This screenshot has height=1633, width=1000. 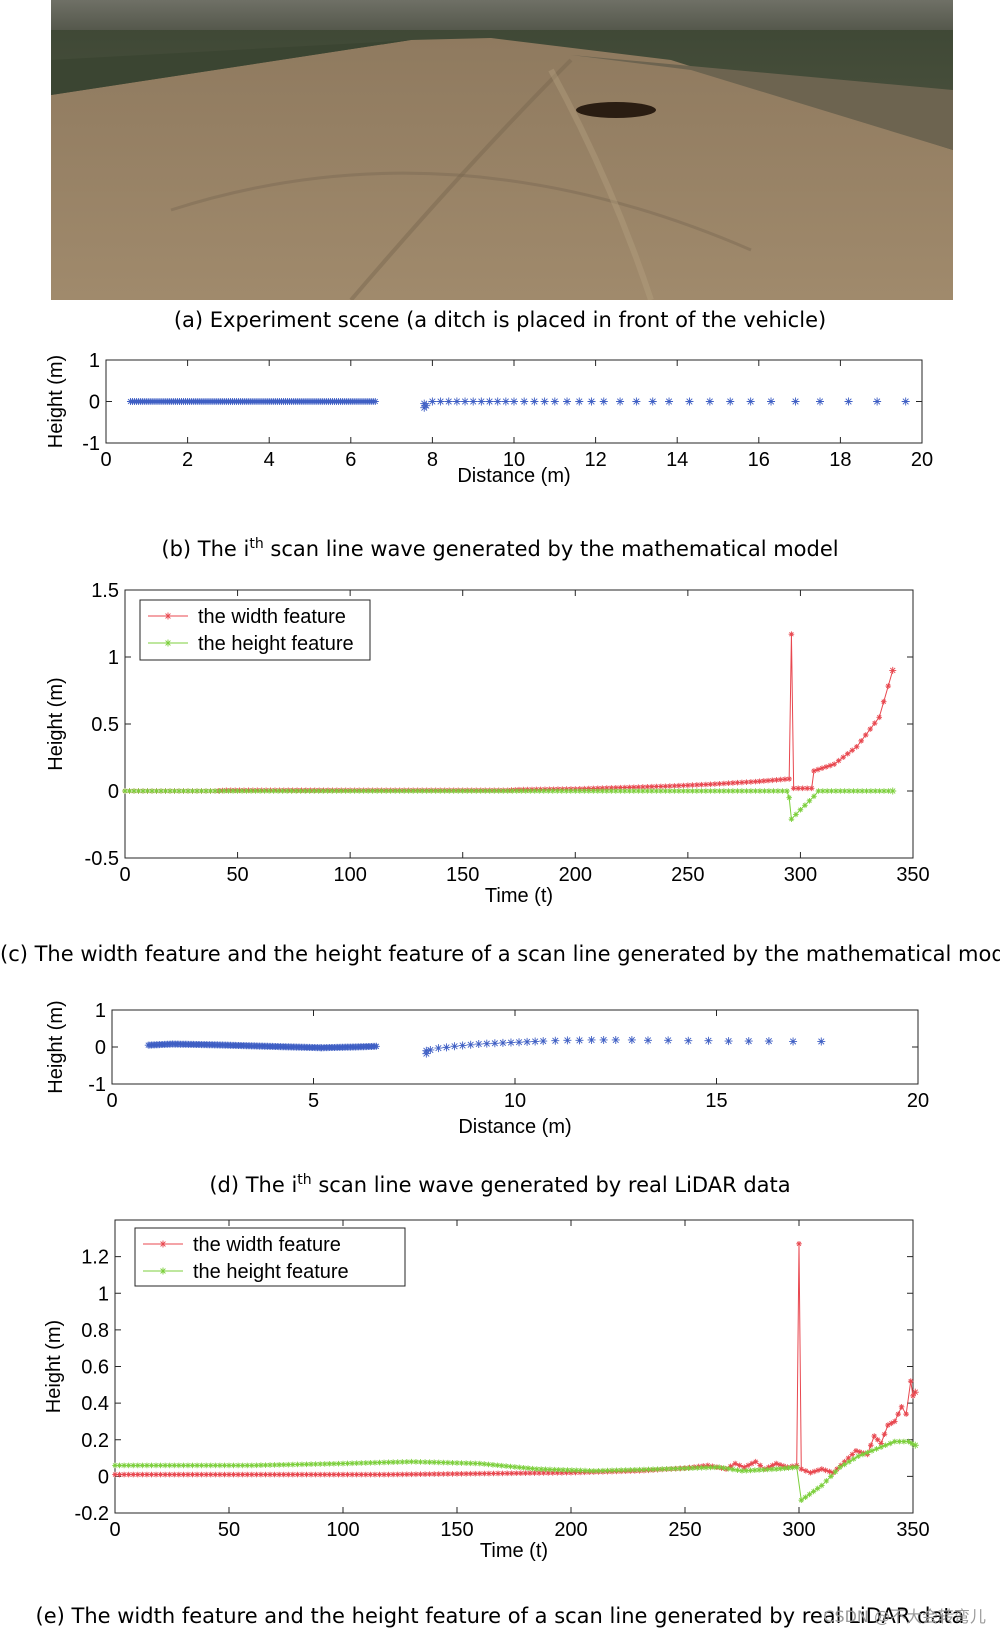 What do you see at coordinates (95, 1441) in the screenshot?
I see `y-tick-label: 0.2` at bounding box center [95, 1441].